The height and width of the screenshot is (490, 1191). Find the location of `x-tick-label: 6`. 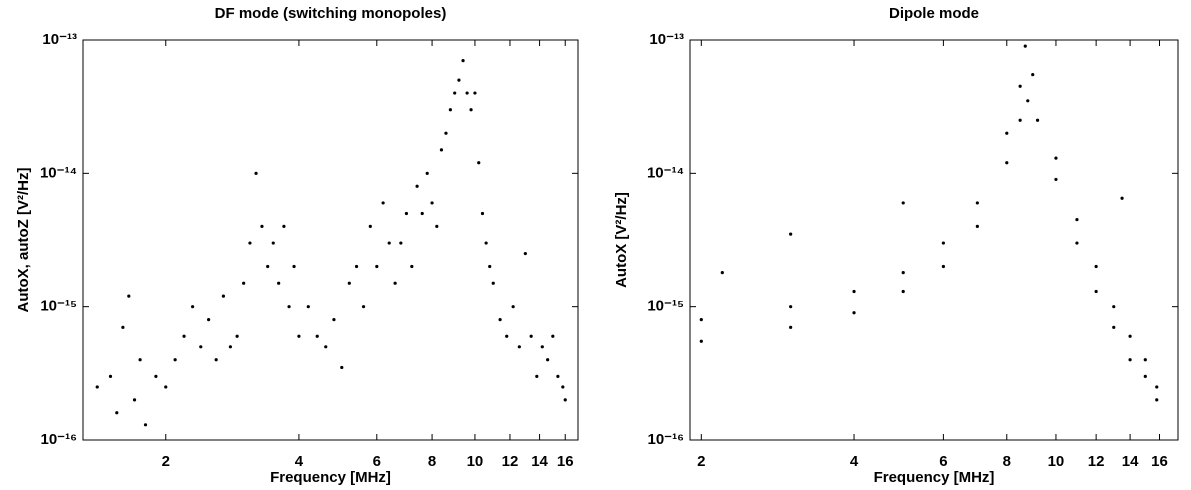

x-tick-label: 6 is located at coordinates (377, 461).